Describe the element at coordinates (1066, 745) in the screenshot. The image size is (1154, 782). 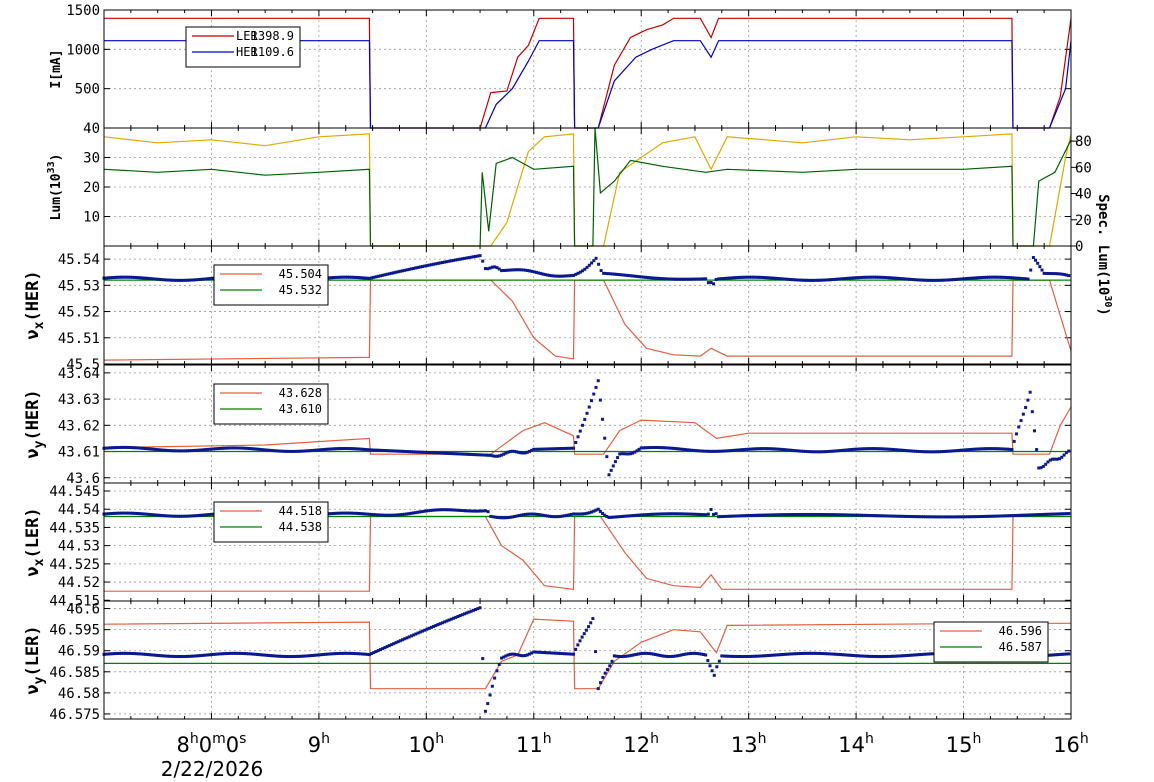
I see `x-tick-label-hour: 16` at that location.